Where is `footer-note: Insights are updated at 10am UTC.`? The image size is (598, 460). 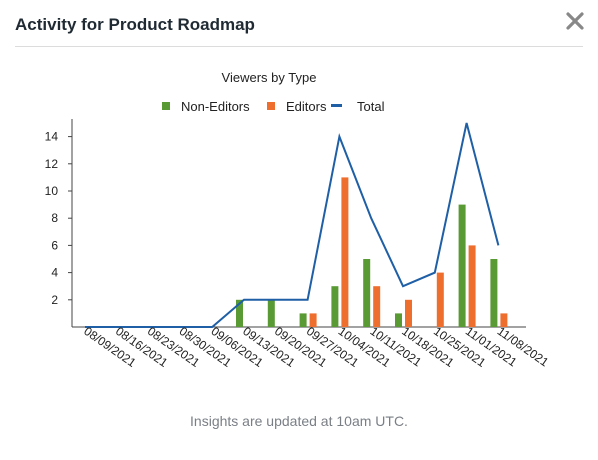 footer-note: Insights are updated at 10am UTC. is located at coordinates (299, 421).